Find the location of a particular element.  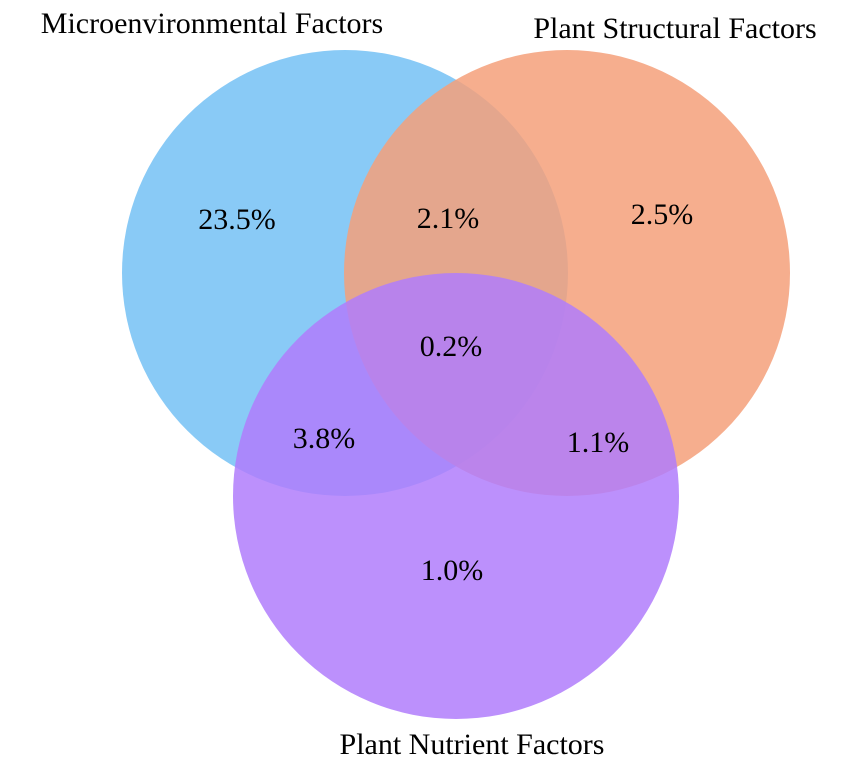

value-plant-nutrient-only: 1.0% is located at coordinates (452, 570).